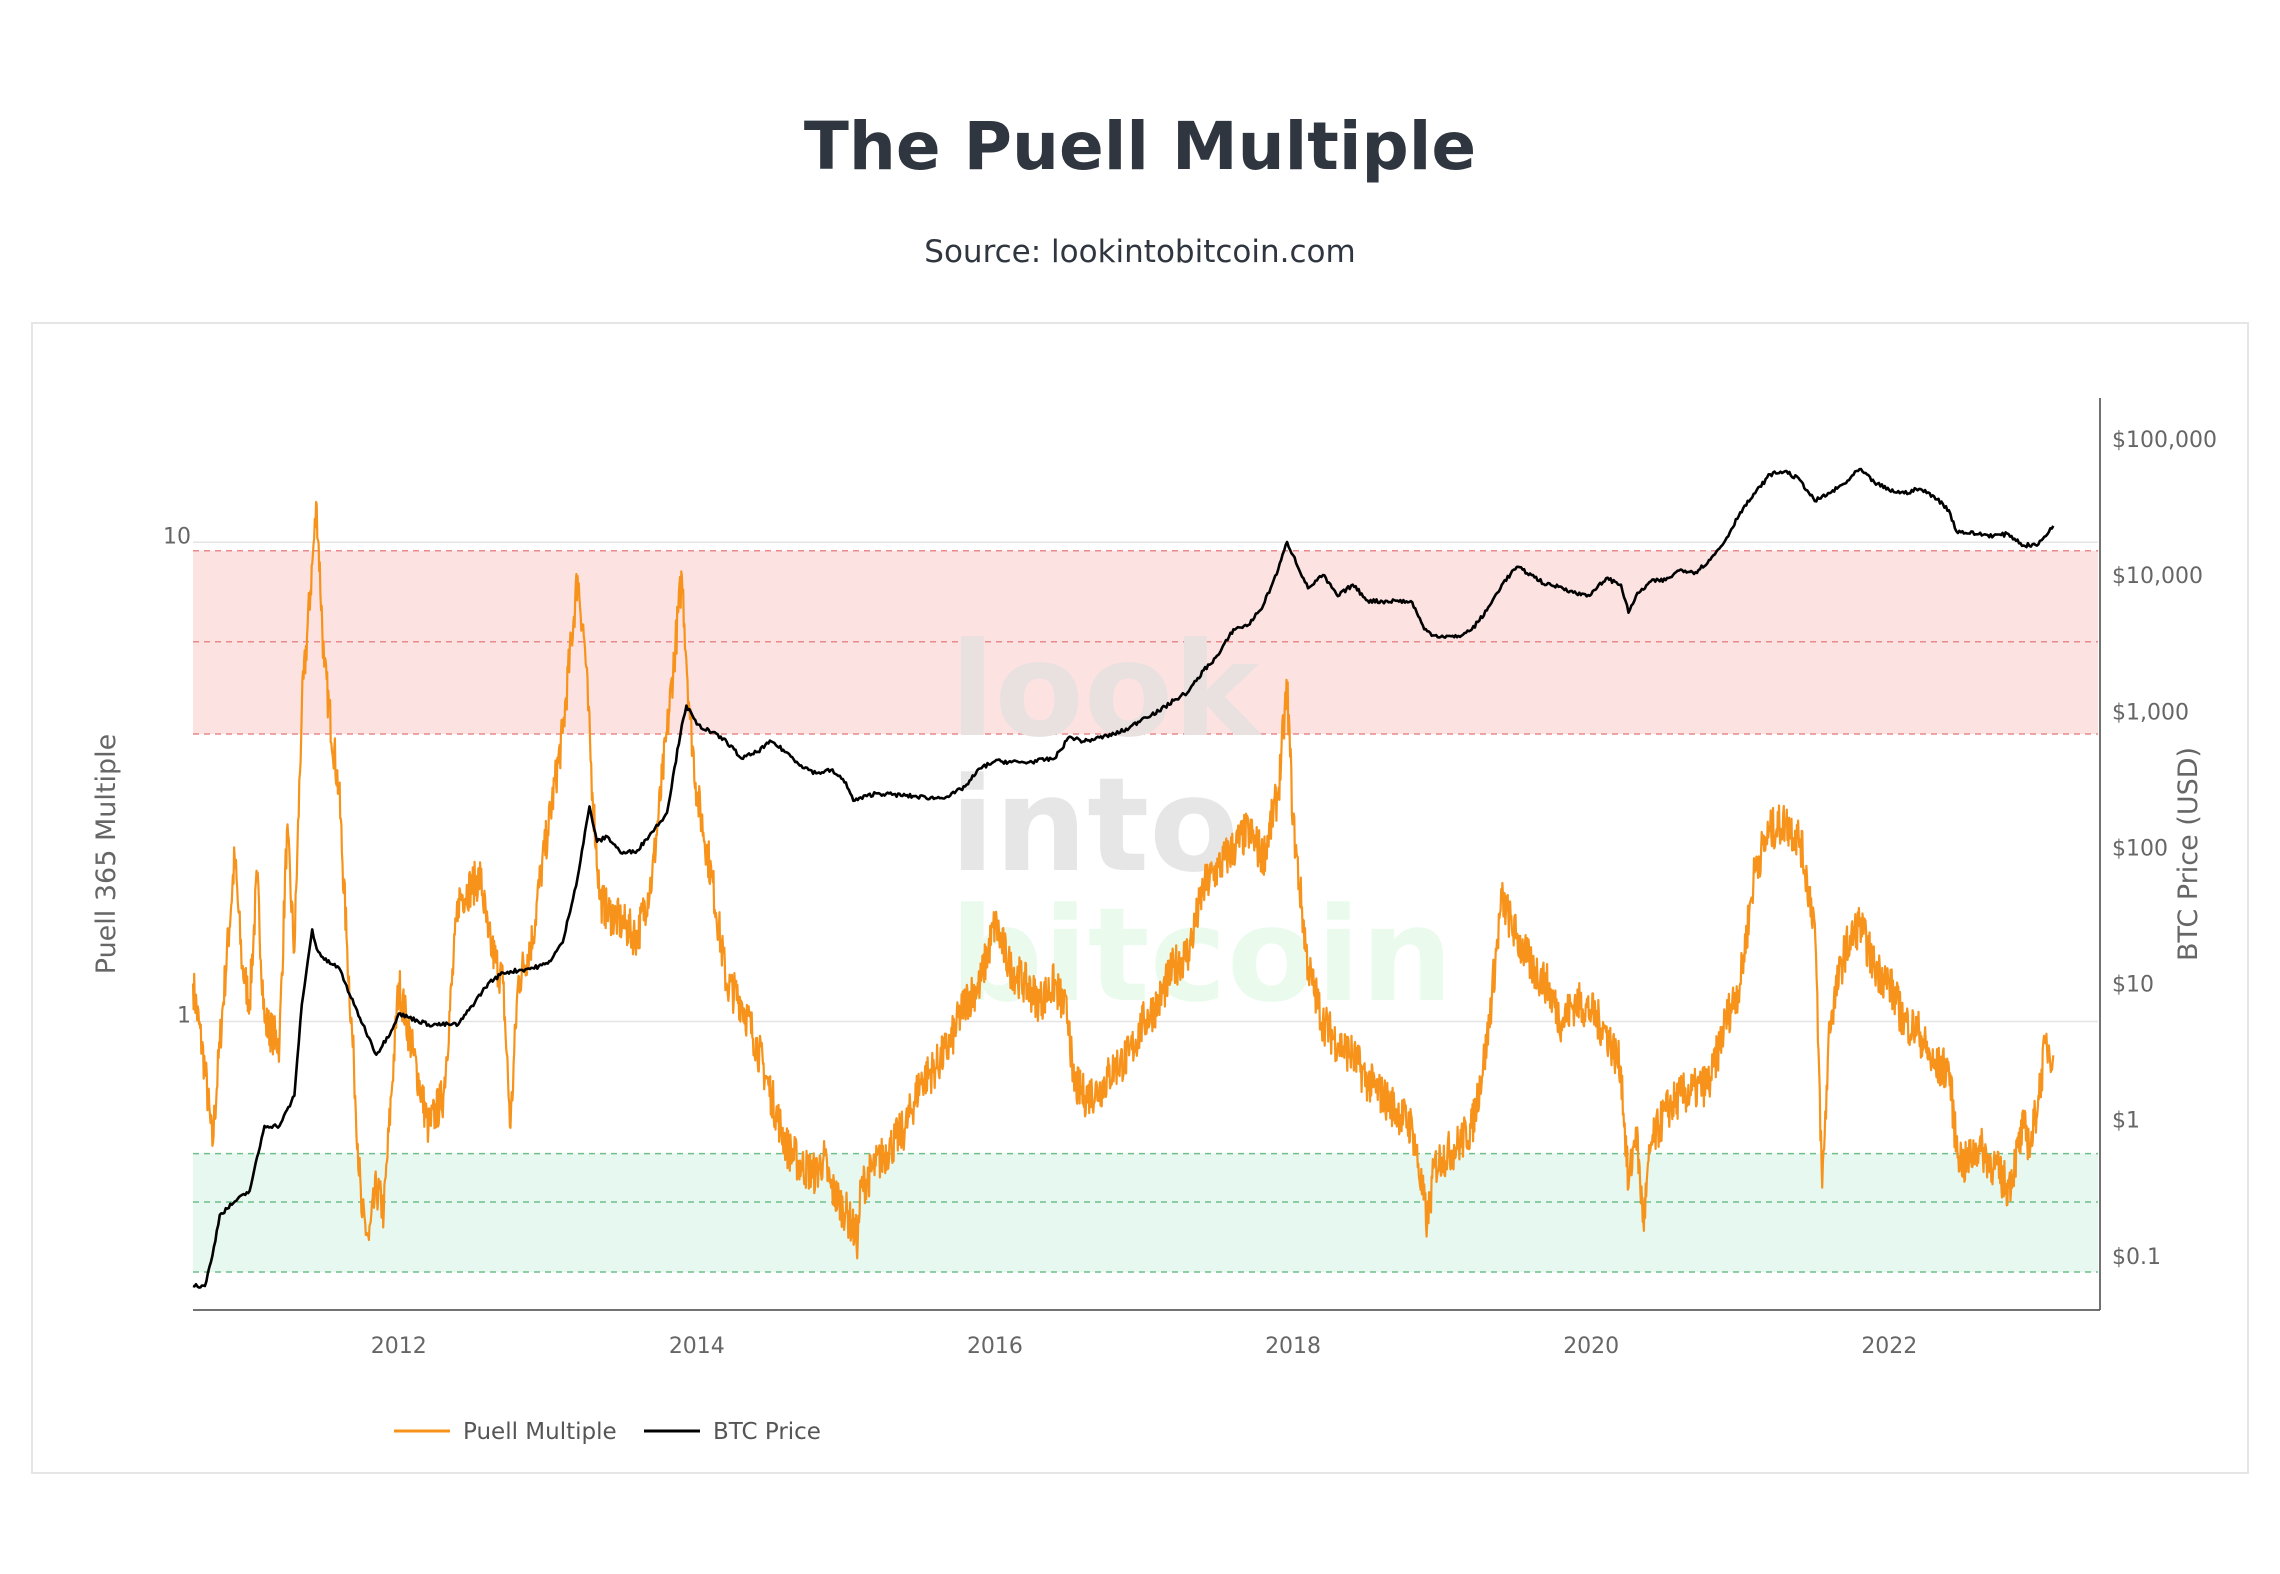 The height and width of the screenshot is (1574, 2280). I want to click on x-tick-2012: 2012, so click(399, 1346).